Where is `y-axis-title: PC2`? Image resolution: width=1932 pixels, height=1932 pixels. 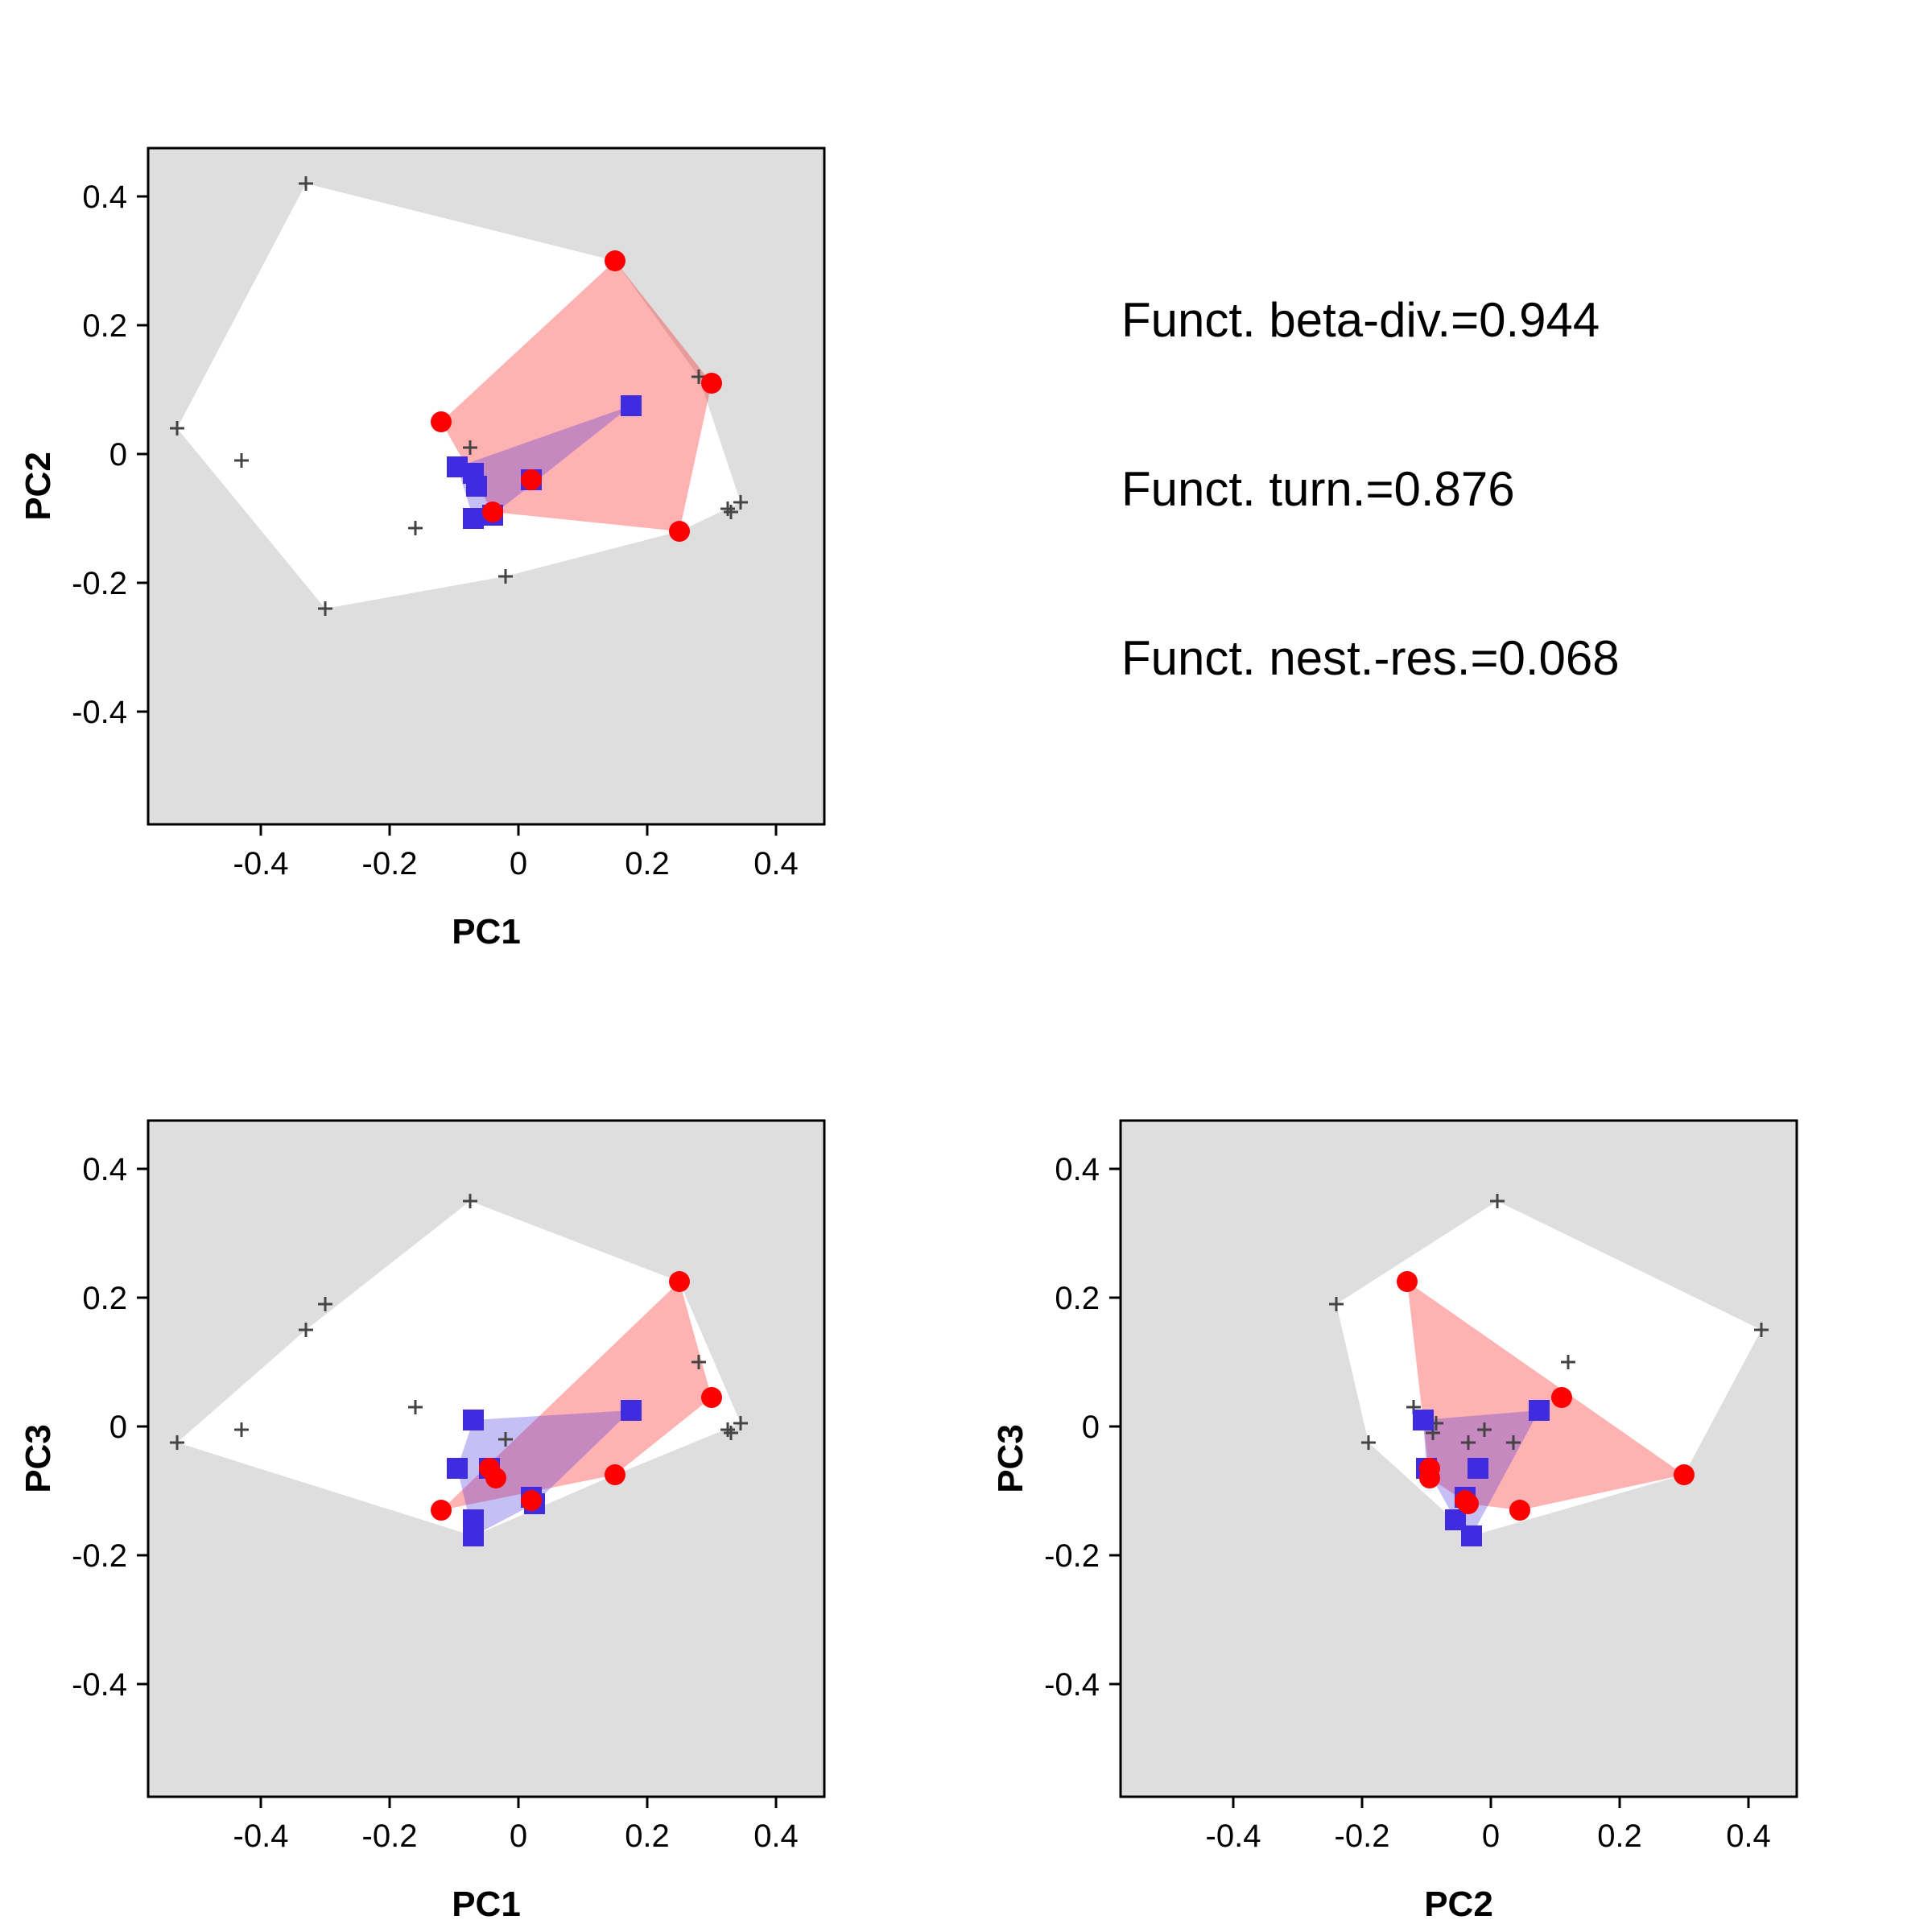 y-axis-title: PC2 is located at coordinates (38, 486).